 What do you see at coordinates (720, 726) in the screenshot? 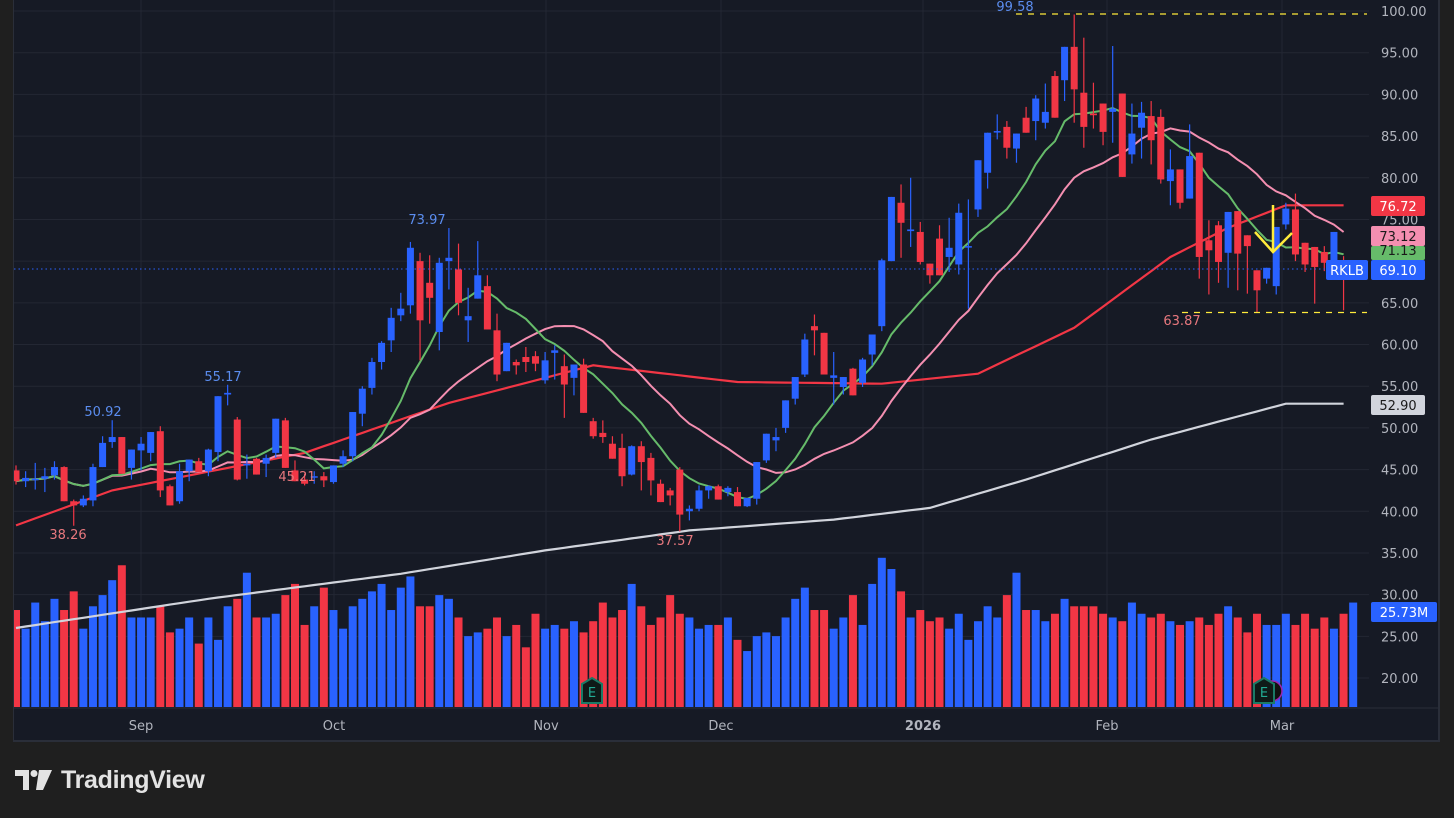
I see `time-tick: Dec` at bounding box center [720, 726].